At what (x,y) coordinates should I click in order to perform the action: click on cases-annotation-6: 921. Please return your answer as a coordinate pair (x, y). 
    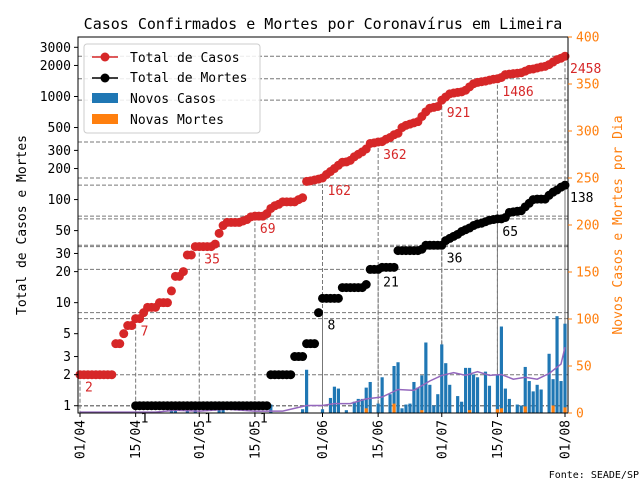
    Looking at the image, I should click on (458, 113).